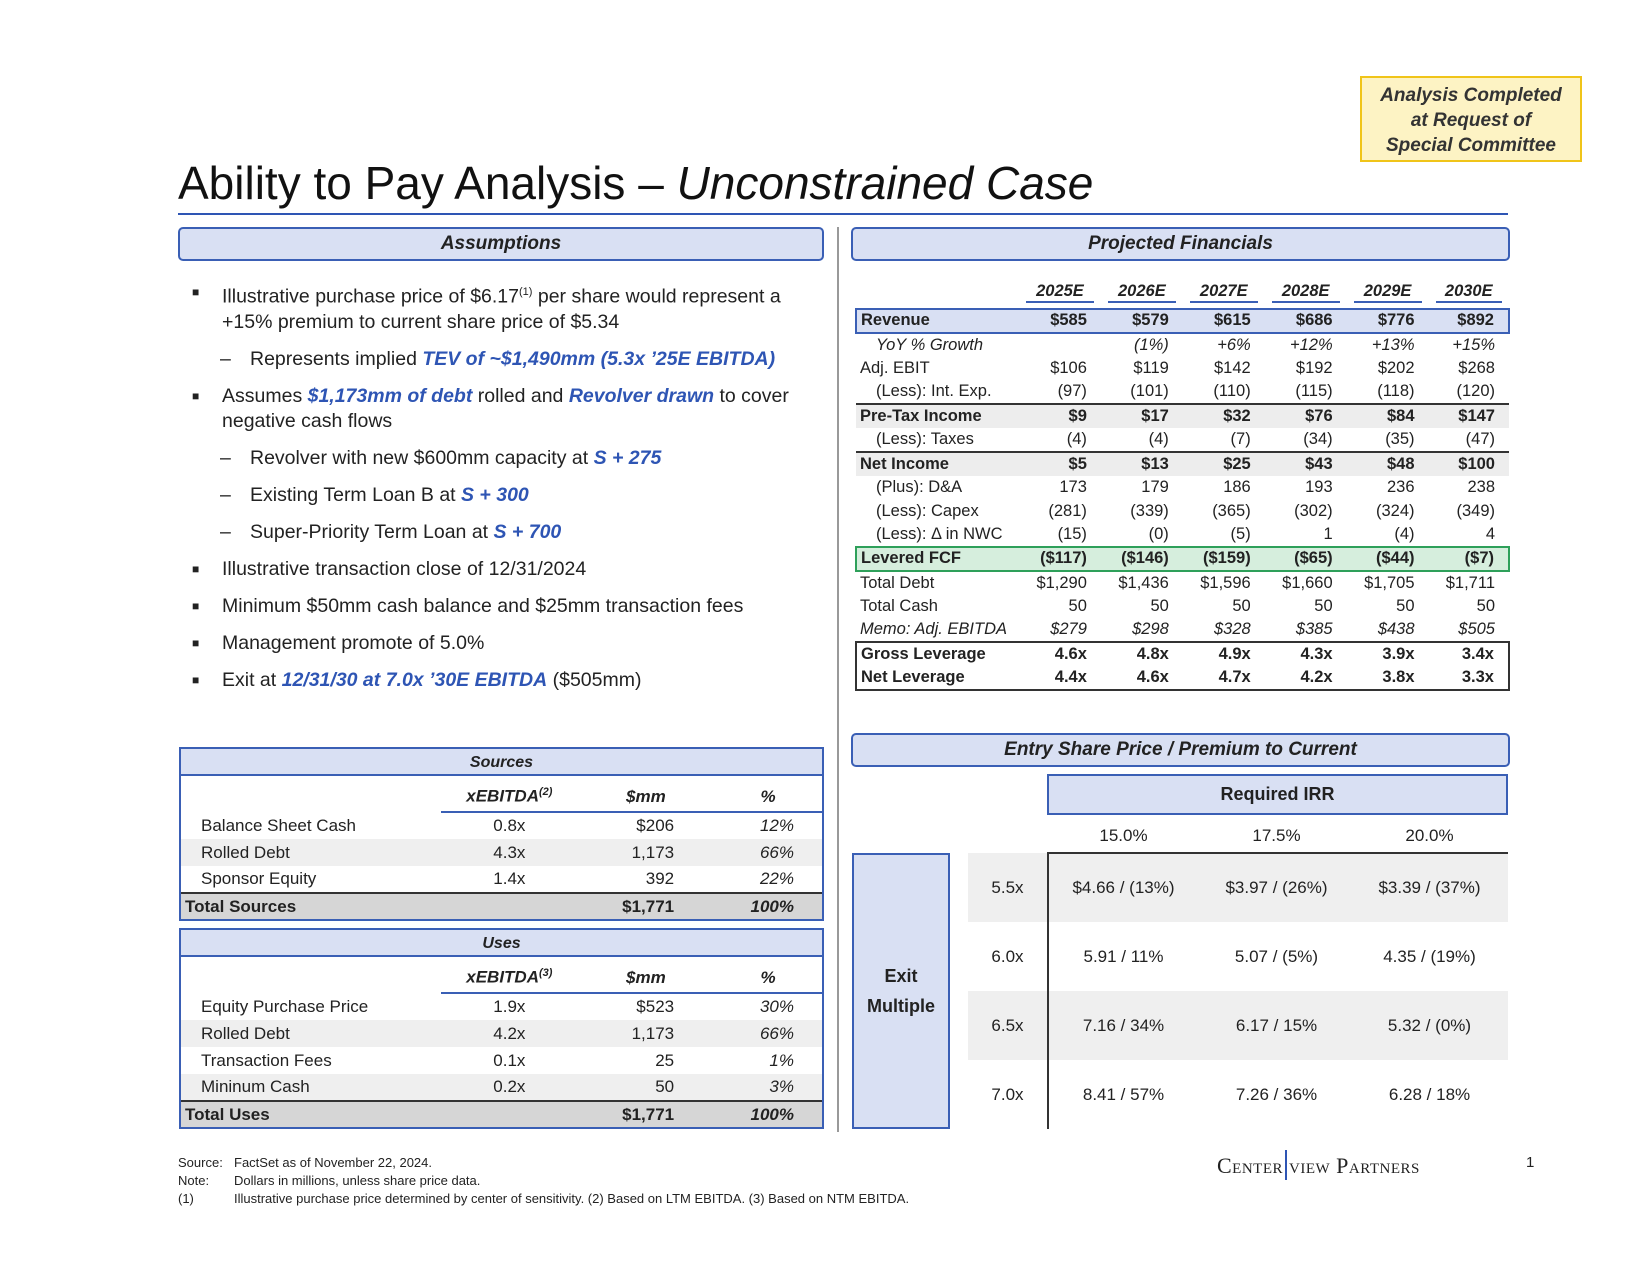  I want to click on bullet-text: Assumes, so click(265, 395).